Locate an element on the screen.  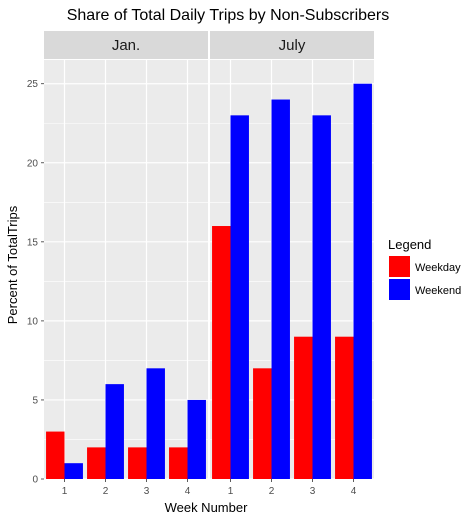
y-tick-label: 25 is located at coordinates (33, 84).